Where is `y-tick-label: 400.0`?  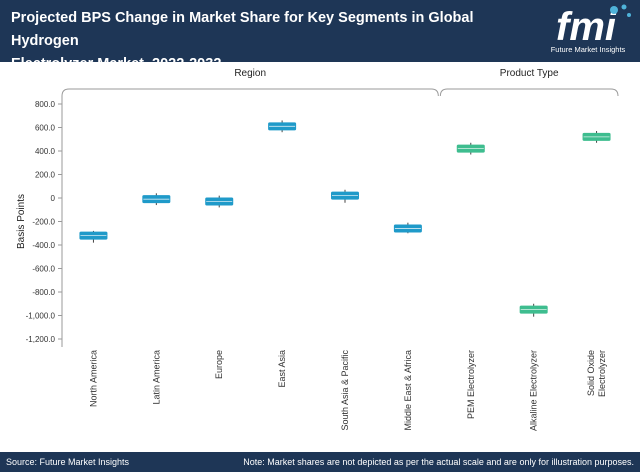 y-tick-label: 400.0 is located at coordinates (45, 151).